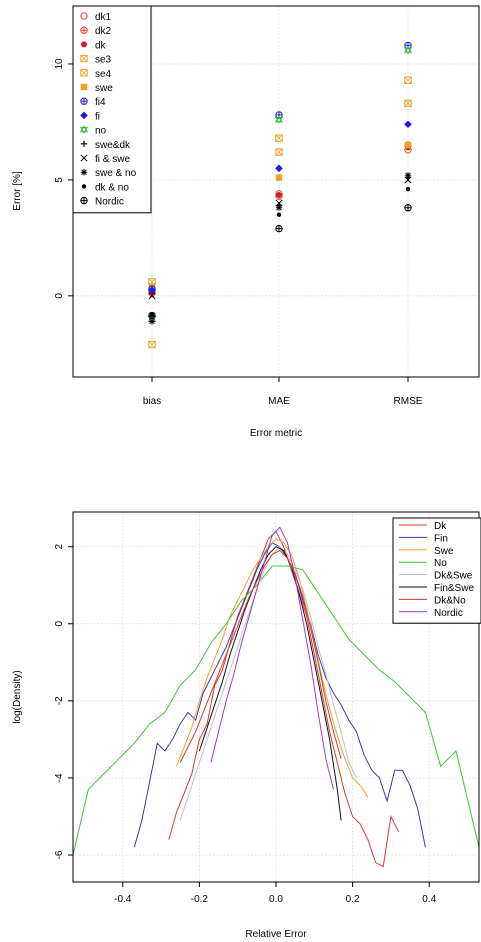  I want to click on chart1-x-axis-label: Error metric, so click(276, 433).